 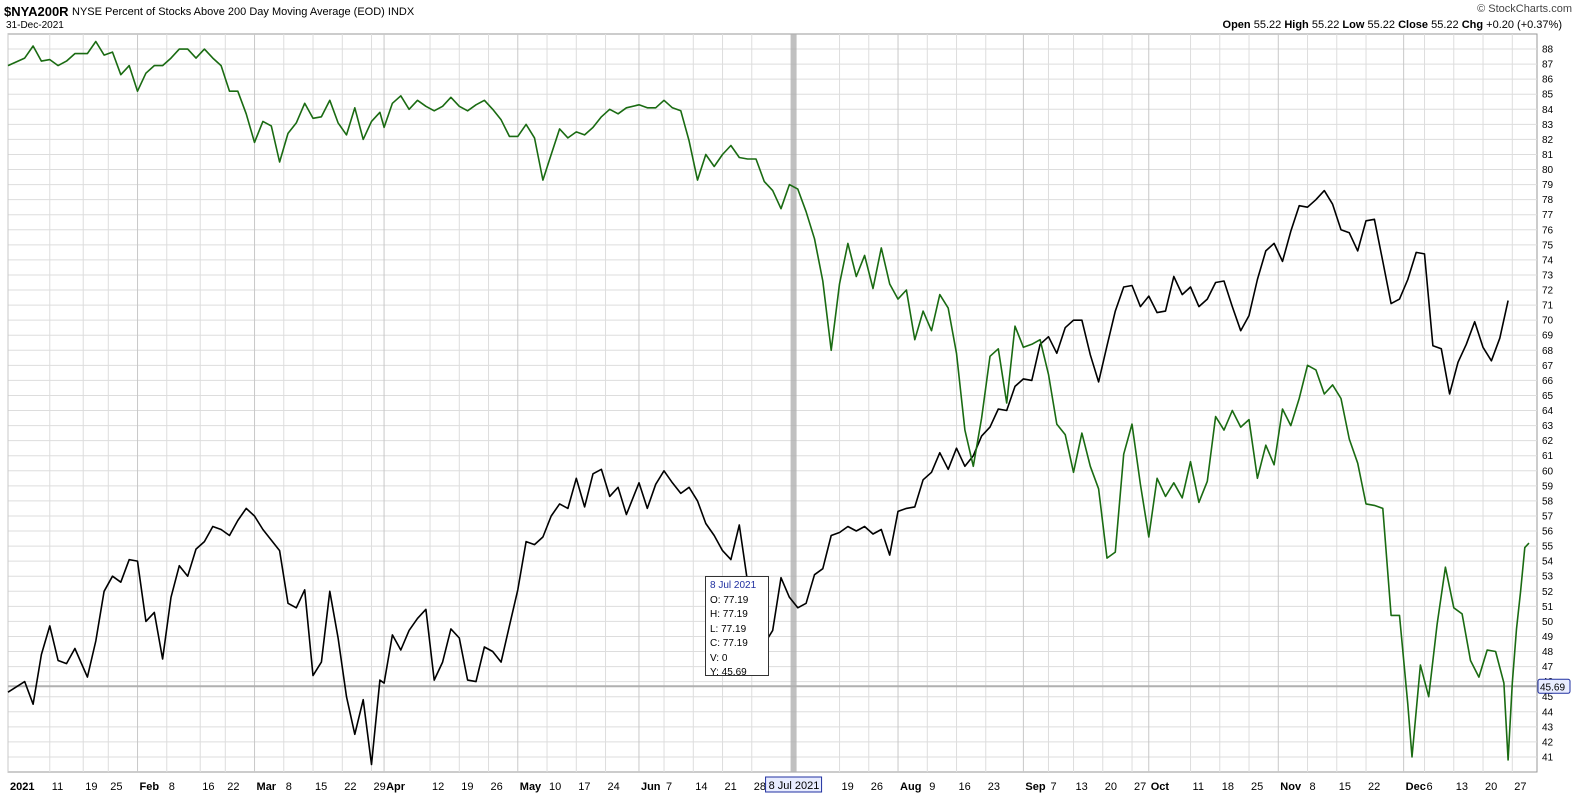 I want to click on chart-symbol: $NYA200R, so click(x=36, y=11).